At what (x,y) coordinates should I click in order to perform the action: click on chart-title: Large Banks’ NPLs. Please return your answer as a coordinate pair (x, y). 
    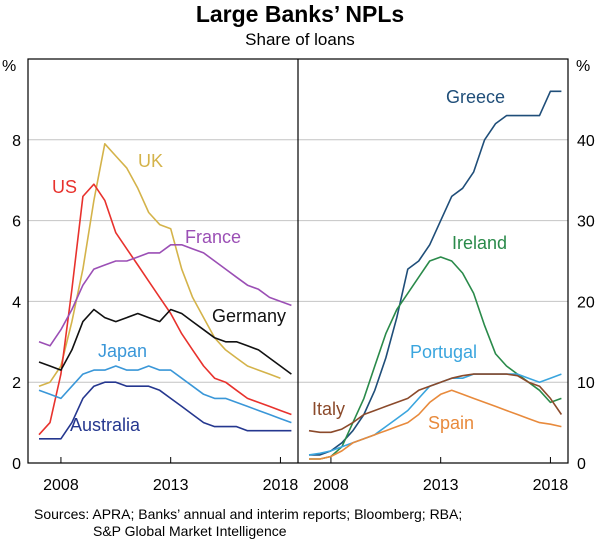
    Looking at the image, I should click on (300, 14).